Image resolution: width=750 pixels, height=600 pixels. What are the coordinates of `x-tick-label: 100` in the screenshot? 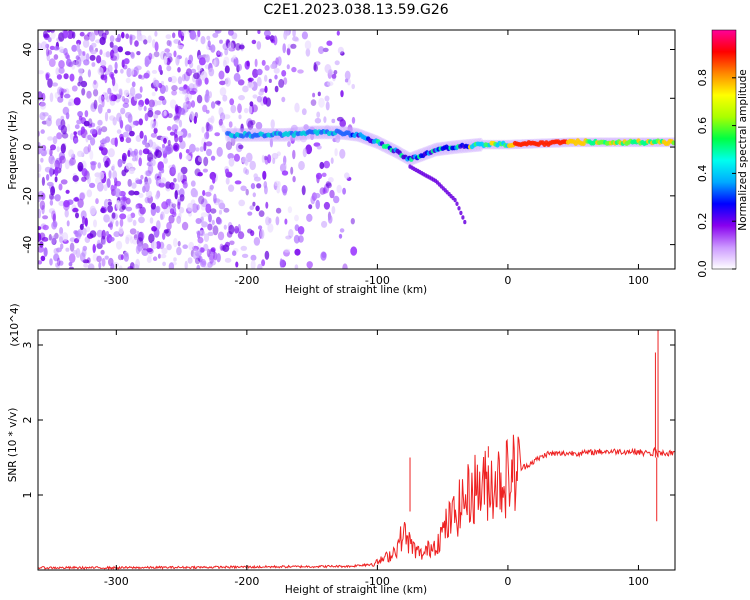 It's located at (638, 581).